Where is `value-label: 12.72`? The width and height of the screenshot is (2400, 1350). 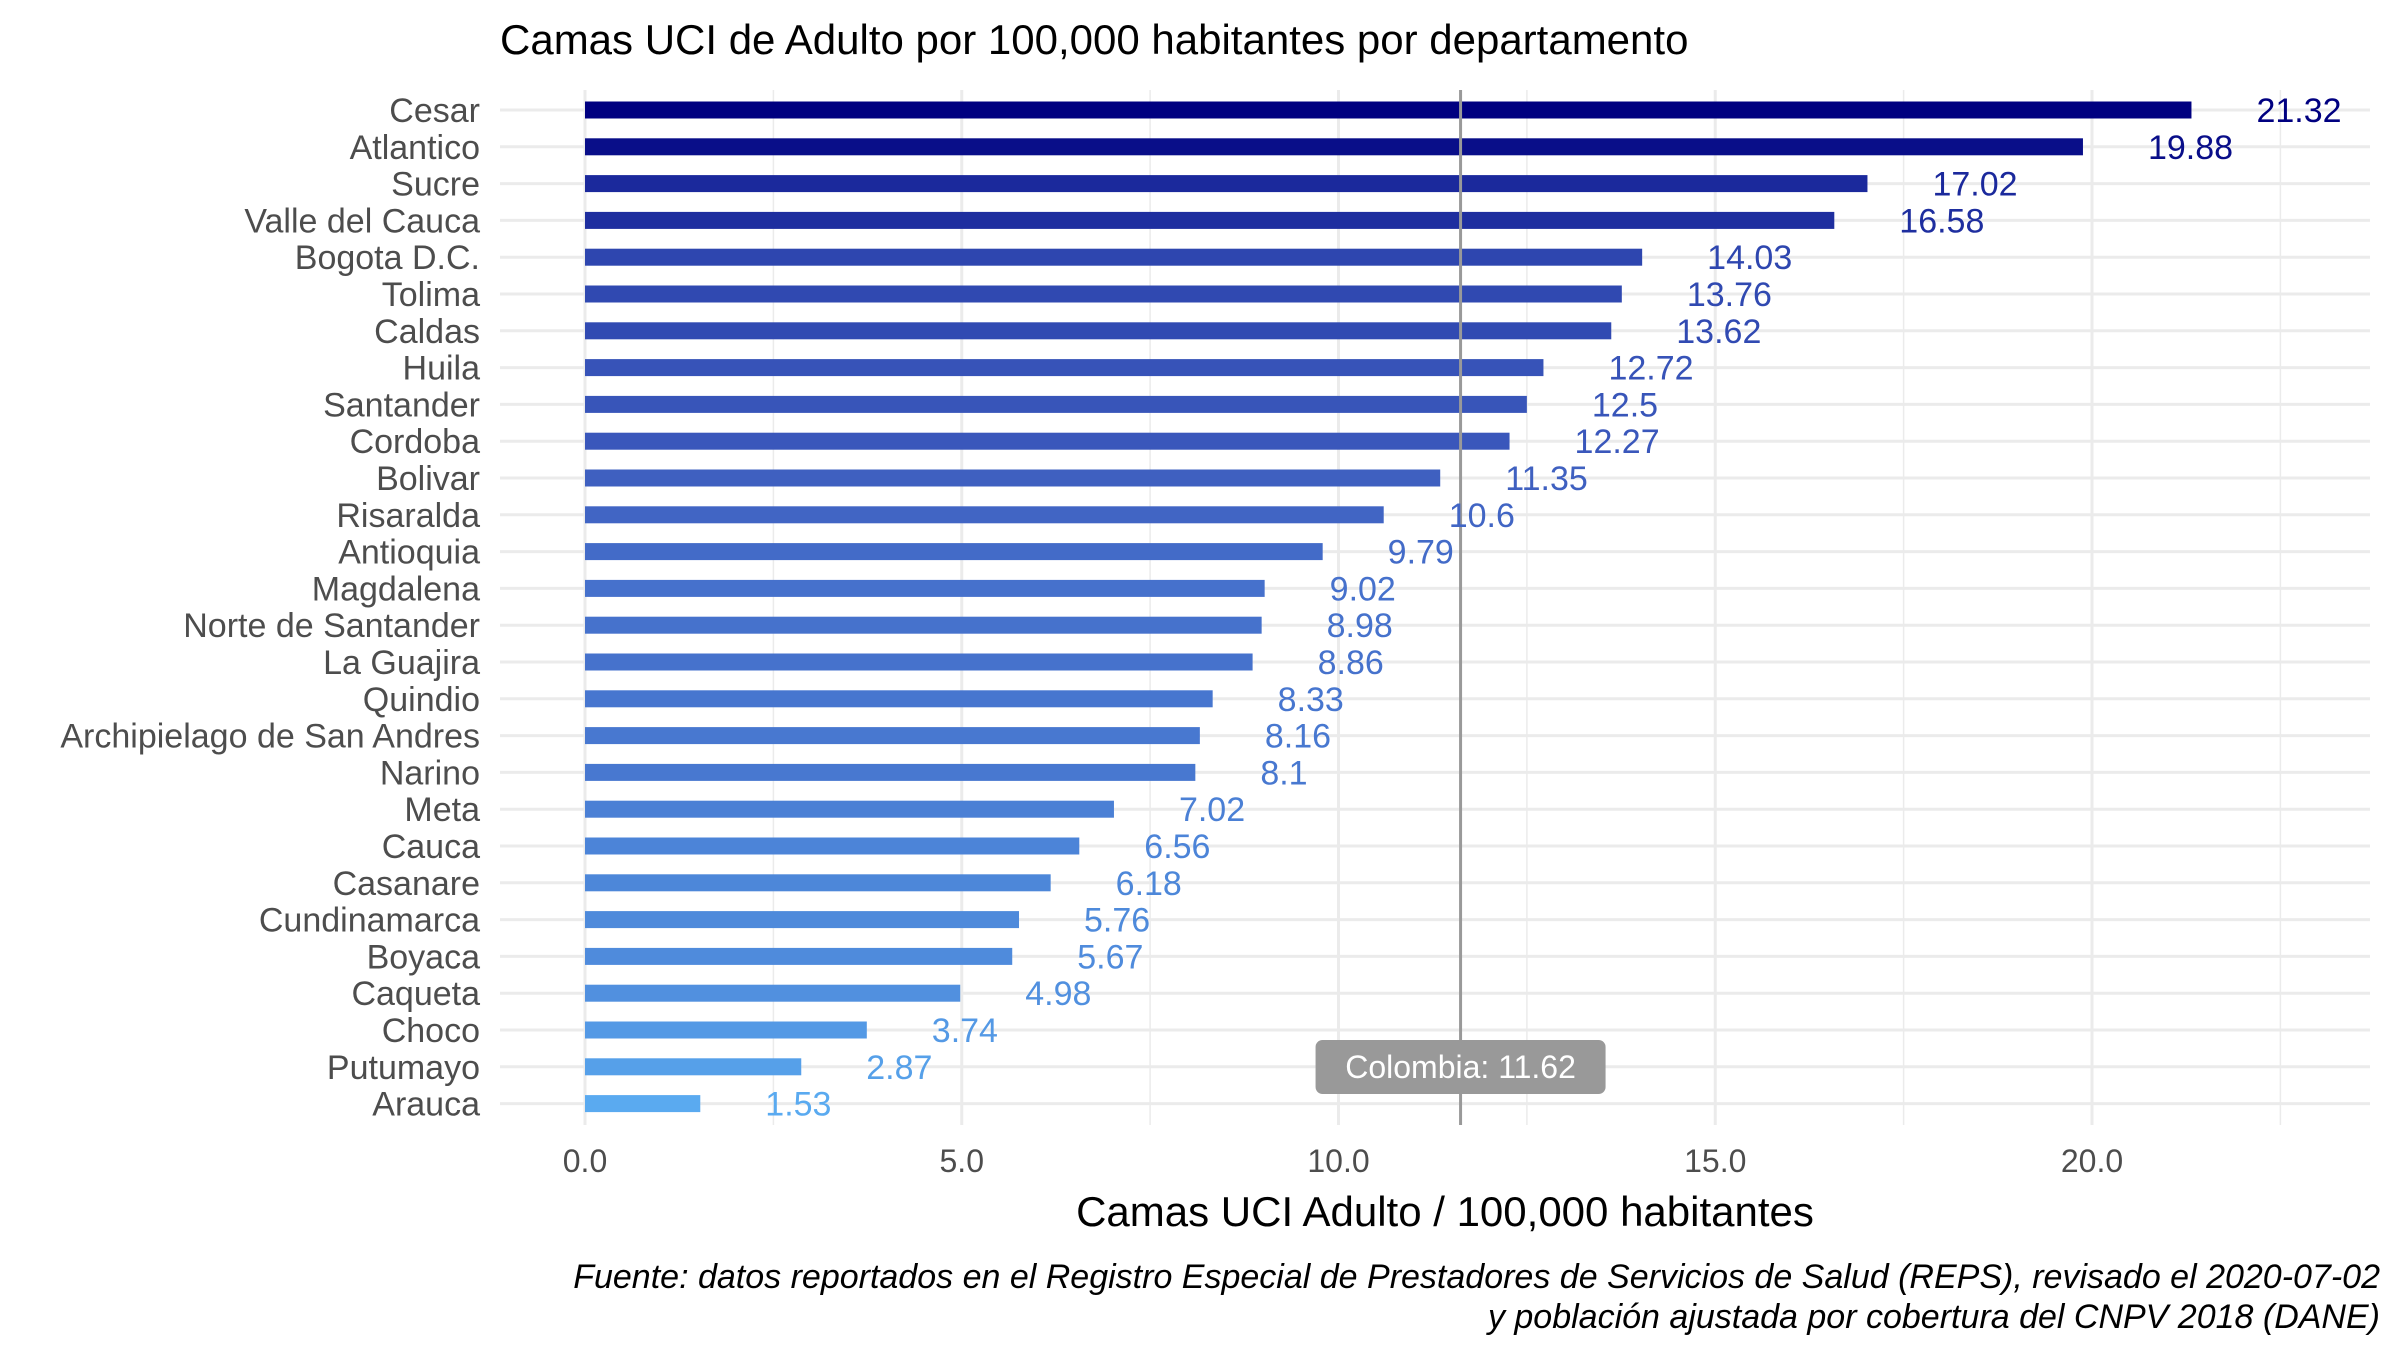
value-label: 12.72 is located at coordinates (1650, 369).